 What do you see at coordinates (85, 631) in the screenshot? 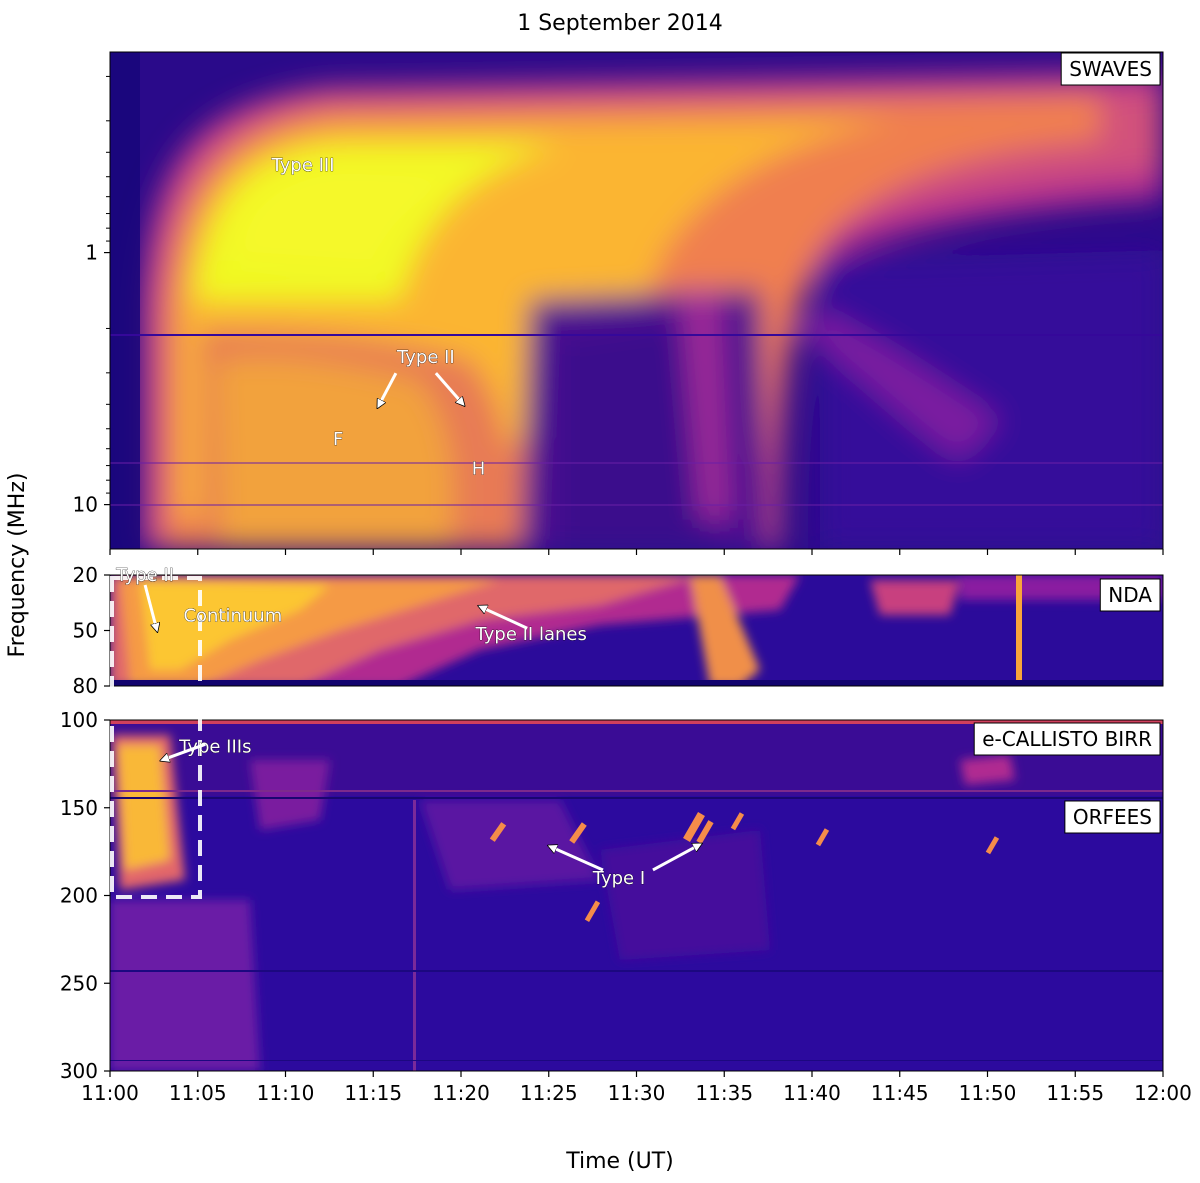
I see `y-tick-label: 50` at bounding box center [85, 631].